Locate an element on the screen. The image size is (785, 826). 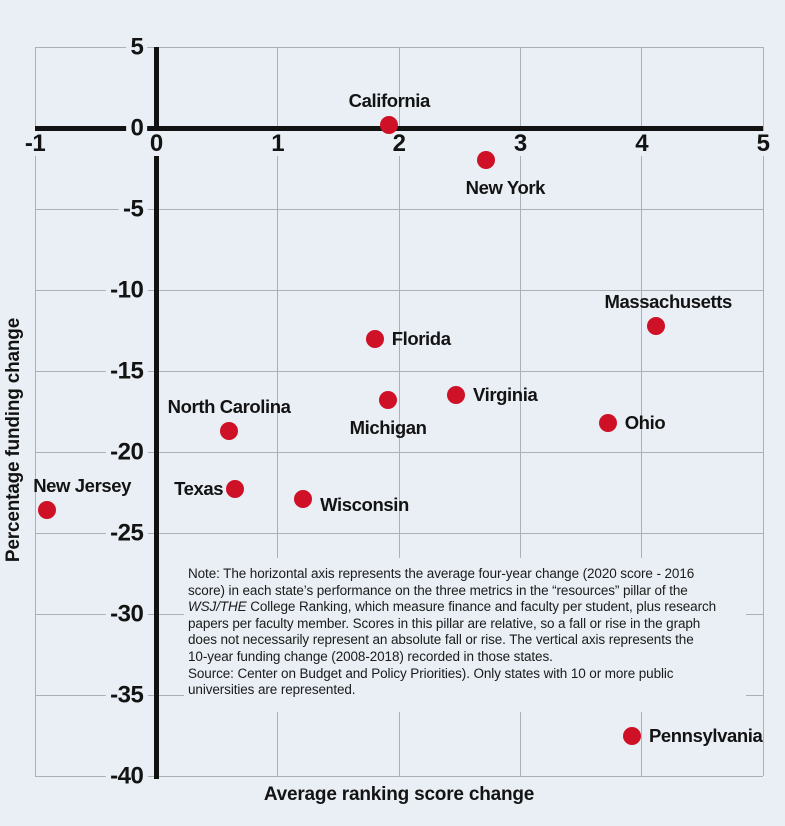
data-point-new-jersey is located at coordinates (47, 510).